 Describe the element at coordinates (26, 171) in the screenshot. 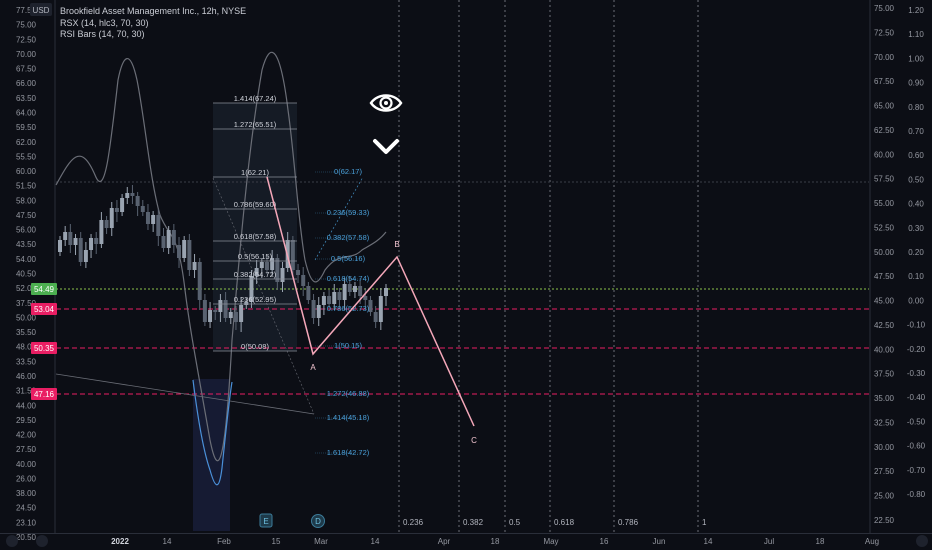

I see `left-tick-label: 60.00` at that location.